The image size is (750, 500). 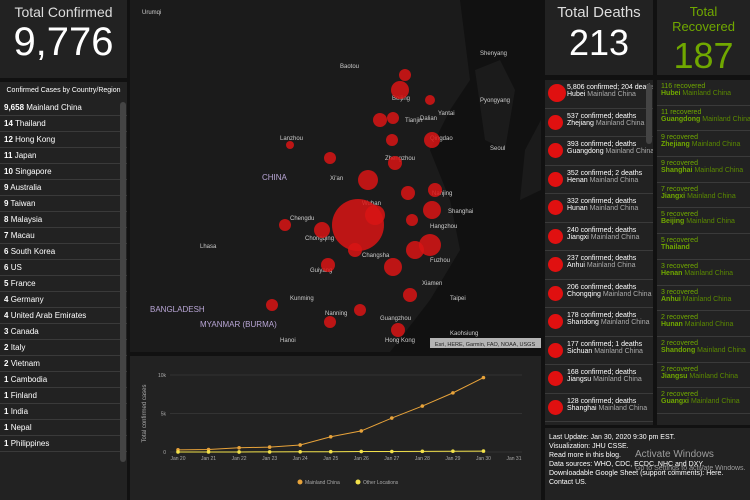 I want to click on recovered-place-line: Jiangsu Mainland China, so click(x=703, y=376).